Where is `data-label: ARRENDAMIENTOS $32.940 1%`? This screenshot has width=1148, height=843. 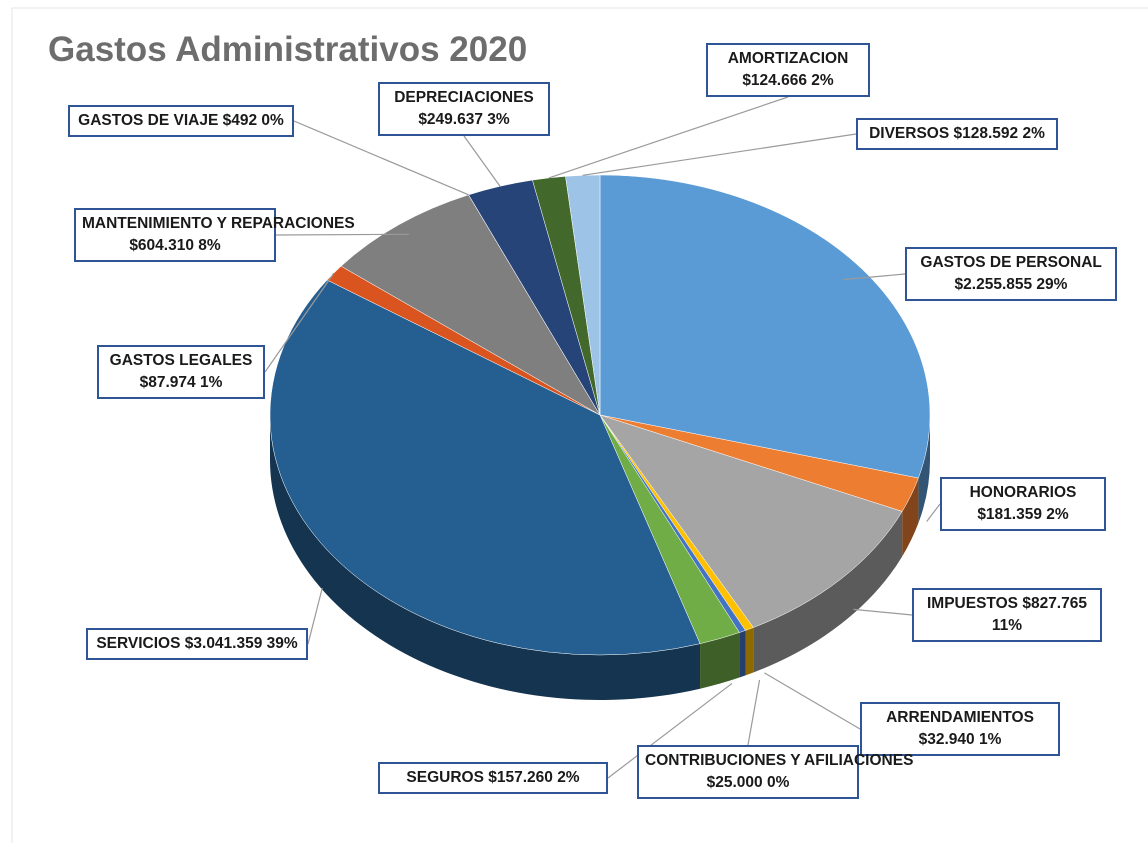 data-label: ARRENDAMIENTOS $32.940 1% is located at coordinates (960, 729).